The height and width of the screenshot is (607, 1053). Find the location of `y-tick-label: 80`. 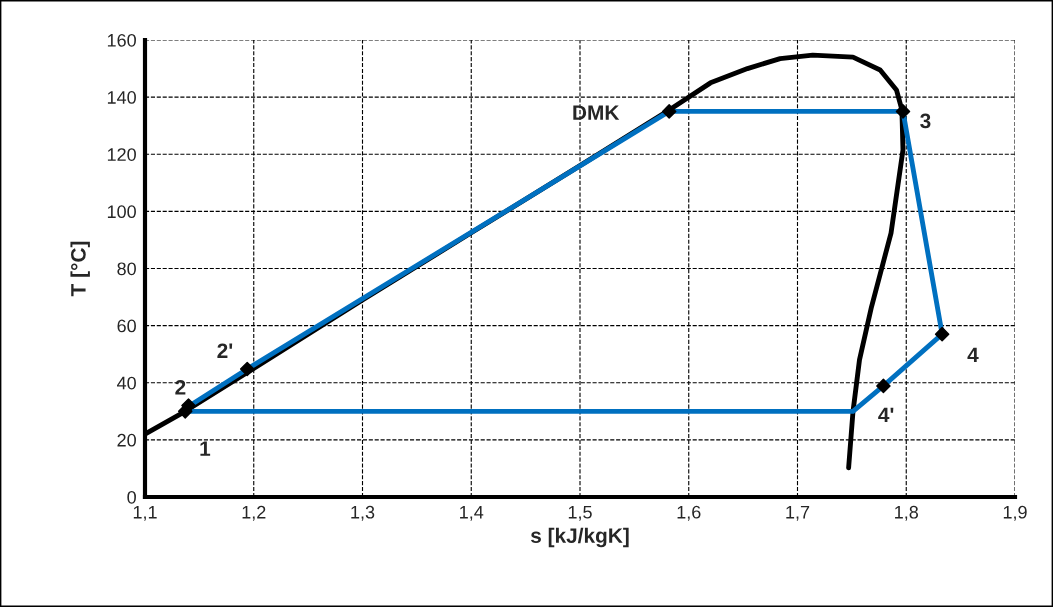

y-tick-label: 80 is located at coordinates (126, 269).